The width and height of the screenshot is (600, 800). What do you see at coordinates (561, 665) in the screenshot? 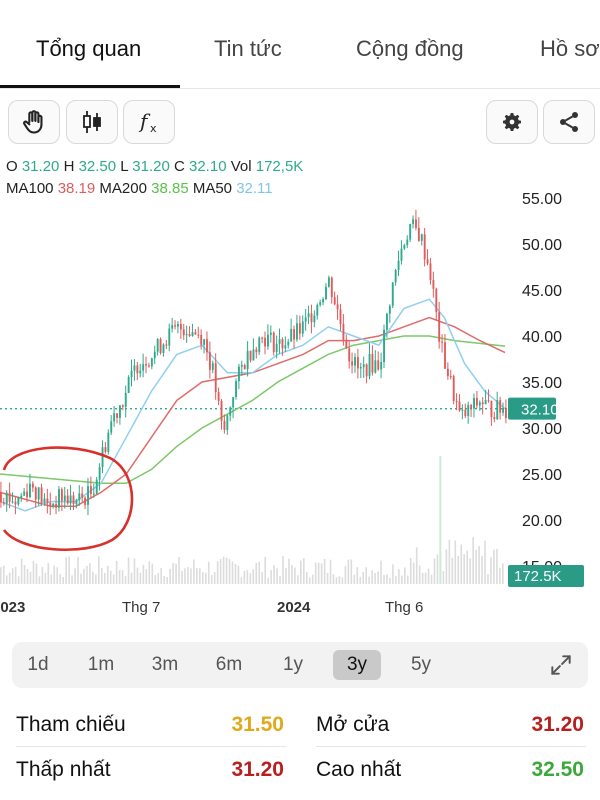
I see `expand-icon` at bounding box center [561, 665].